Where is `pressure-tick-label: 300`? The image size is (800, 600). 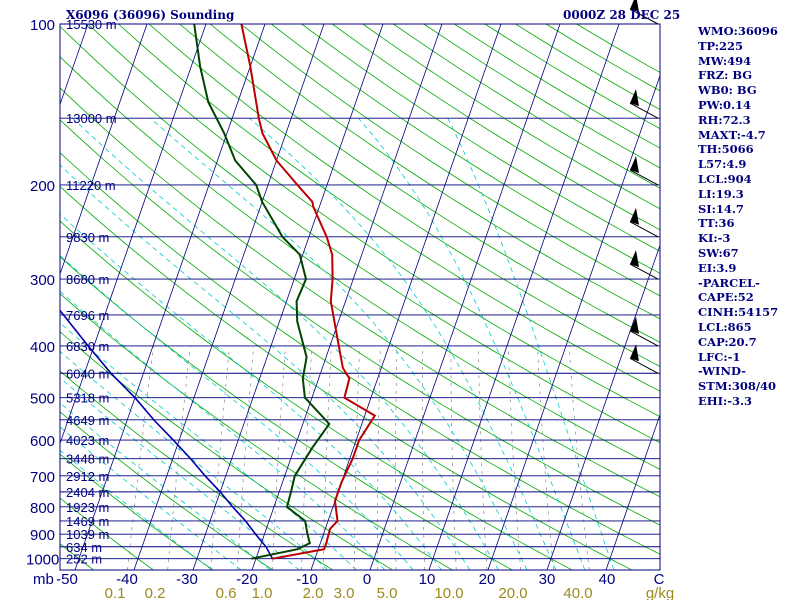 pressure-tick-label: 300 is located at coordinates (42, 280).